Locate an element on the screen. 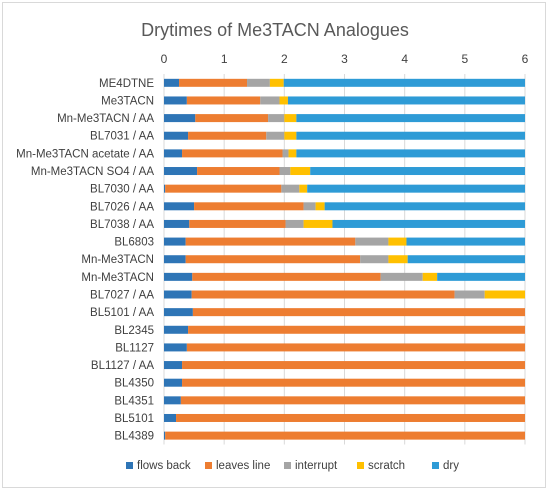  category-label: Me3TACN is located at coordinates (127, 101).